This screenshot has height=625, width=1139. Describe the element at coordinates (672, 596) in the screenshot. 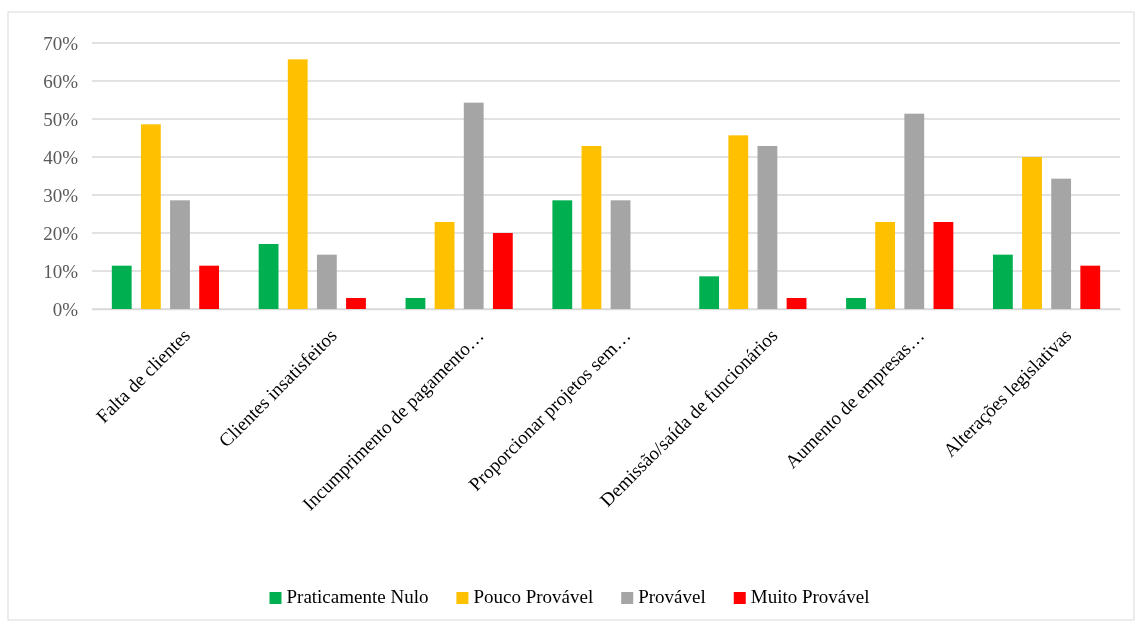

I see `legend-label: Provável` at that location.